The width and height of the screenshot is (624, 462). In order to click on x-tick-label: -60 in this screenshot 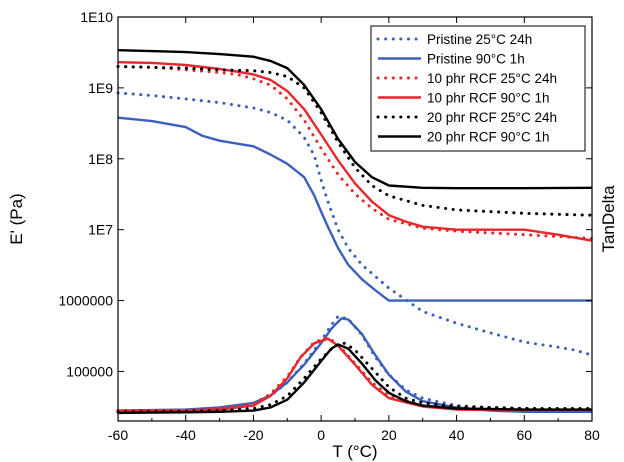, I will do `click(118, 435)`.